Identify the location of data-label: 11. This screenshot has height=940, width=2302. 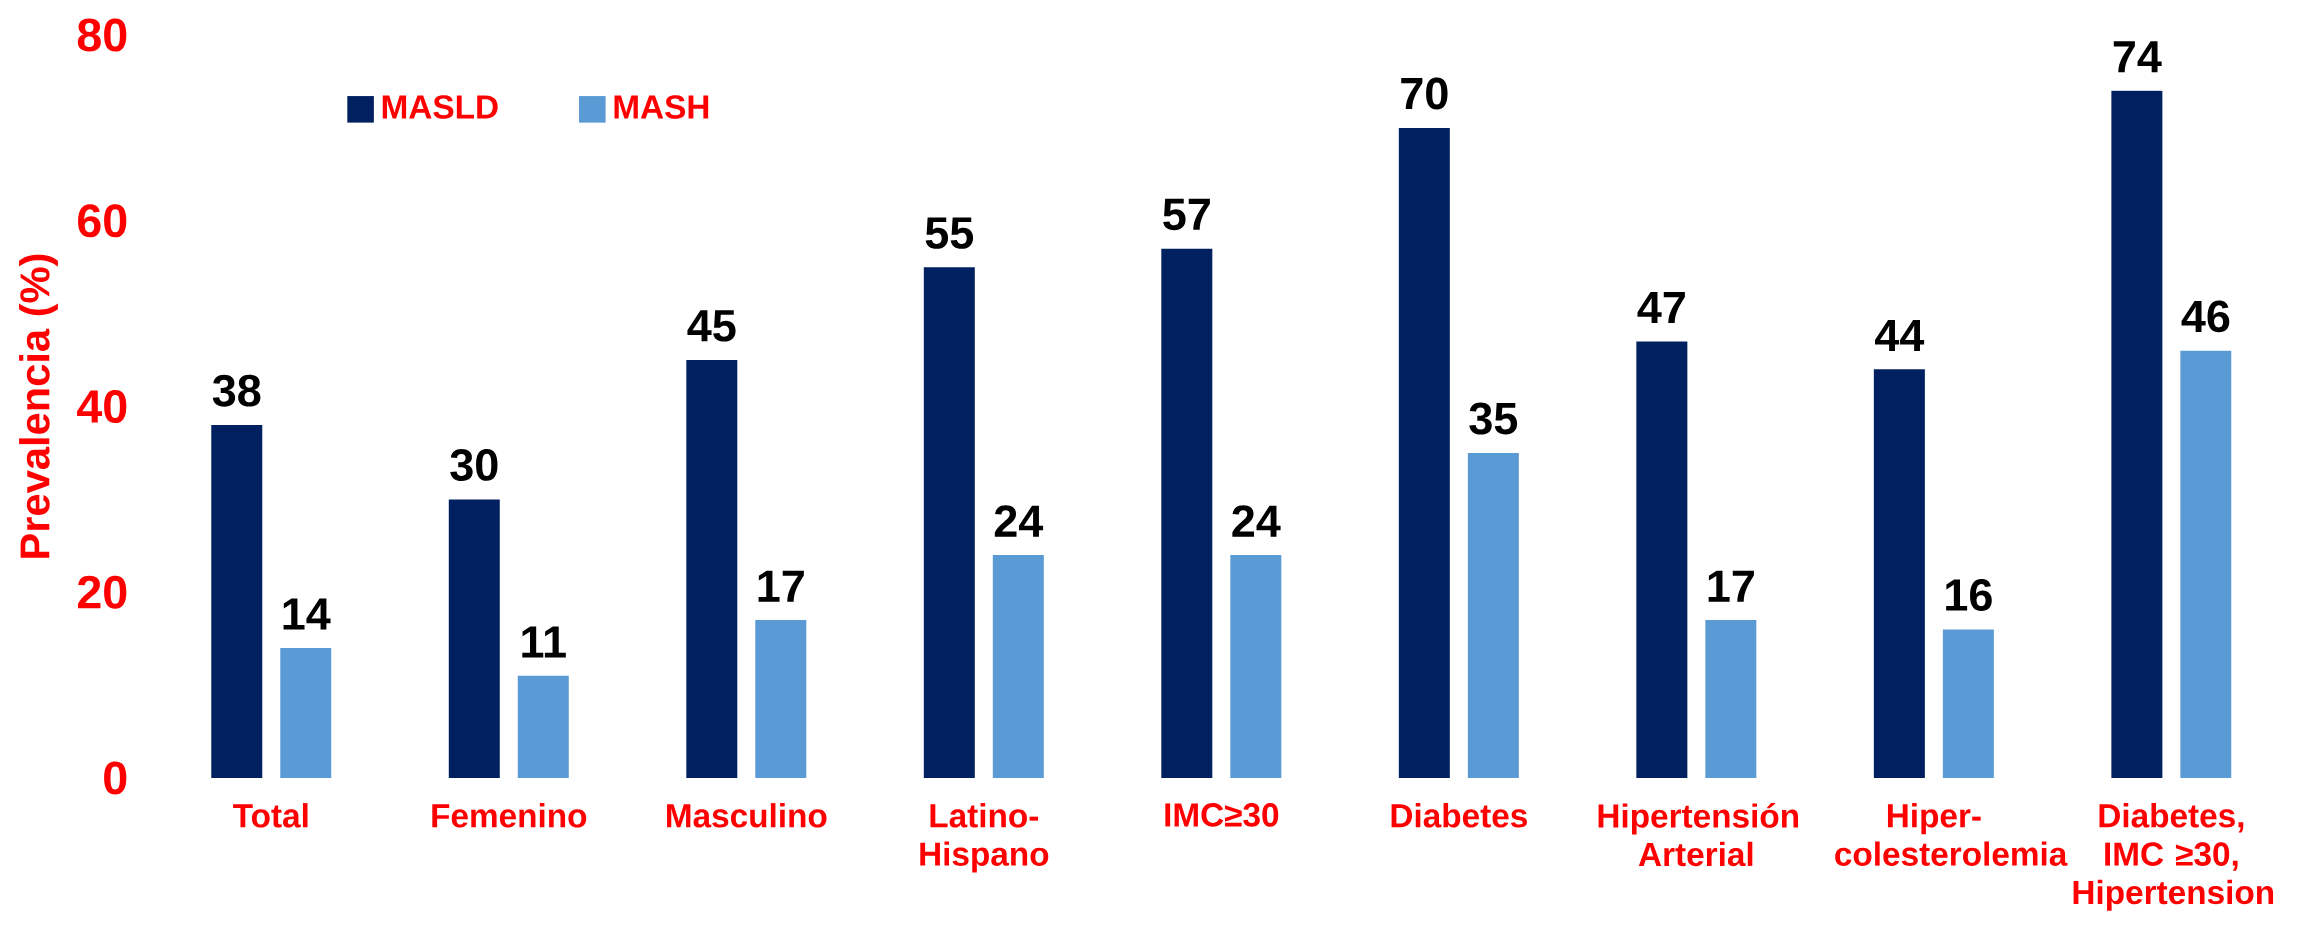
(544, 642).